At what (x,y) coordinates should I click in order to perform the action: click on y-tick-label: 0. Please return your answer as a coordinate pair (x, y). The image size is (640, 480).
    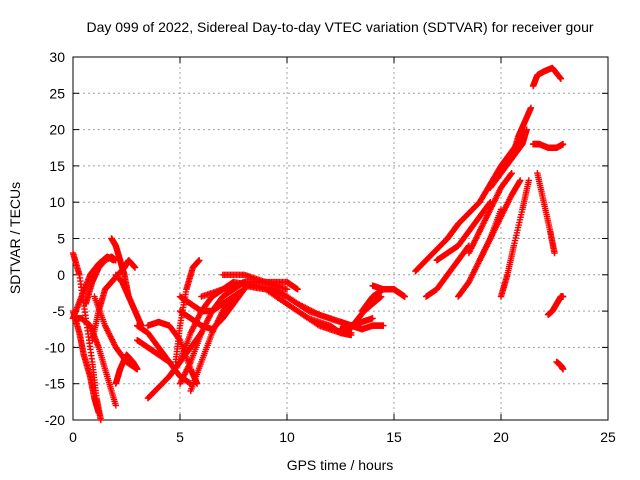
    Looking at the image, I should click on (61, 275).